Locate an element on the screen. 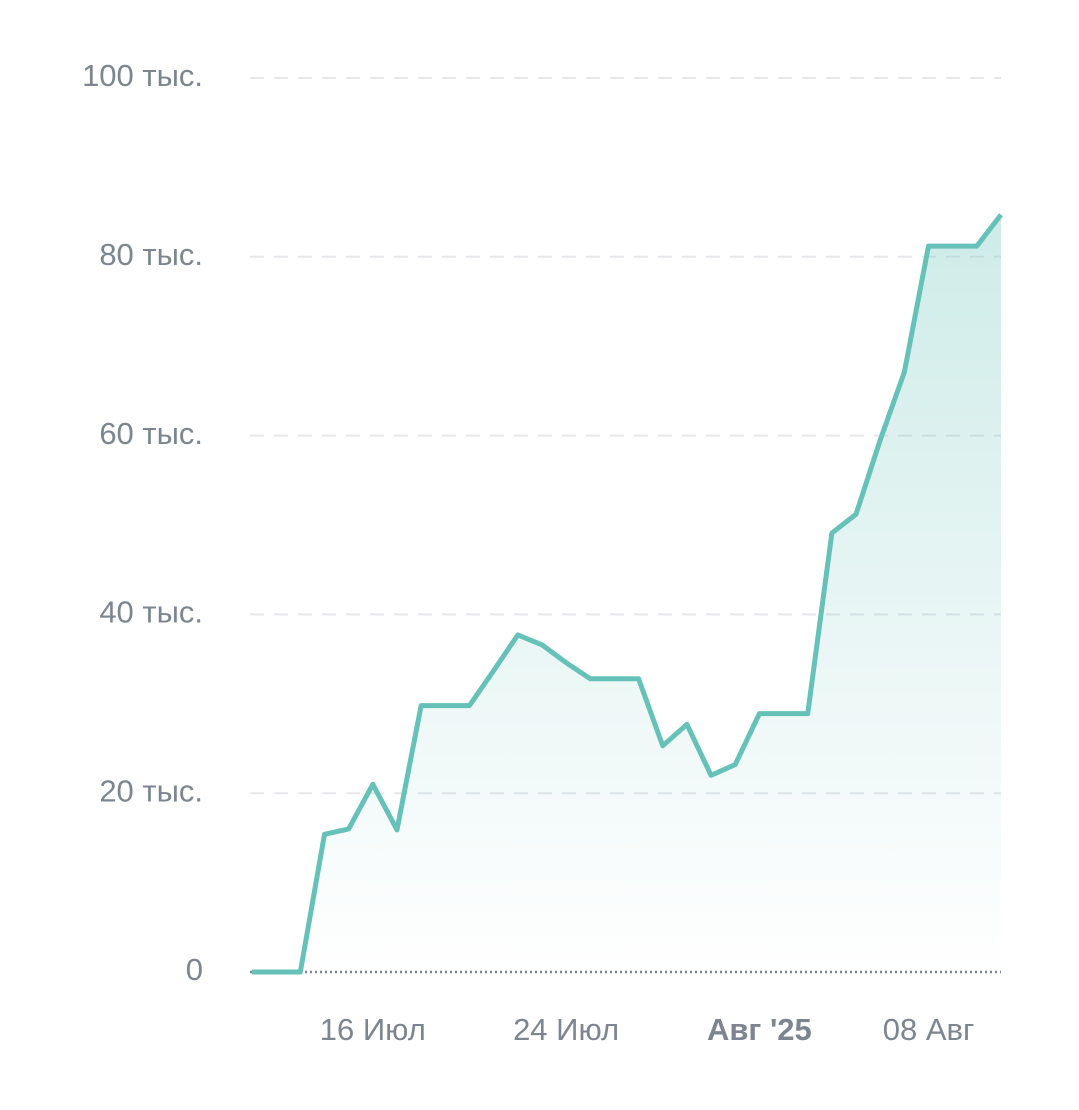 Image resolution: width=1079 pixels, height=1110 pixels. x-tick-label: 24 Июл is located at coordinates (566, 1029).